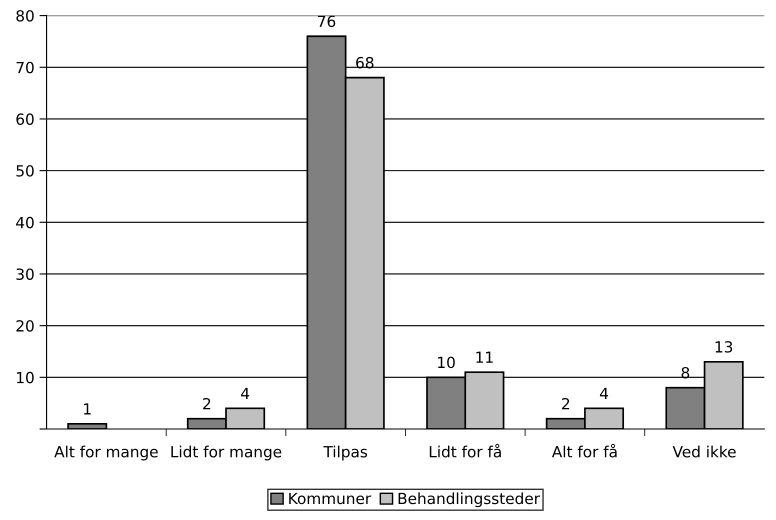 The image size is (776, 520). What do you see at coordinates (25, 119) in the screenshot?
I see `y-tick-label: 60` at bounding box center [25, 119].